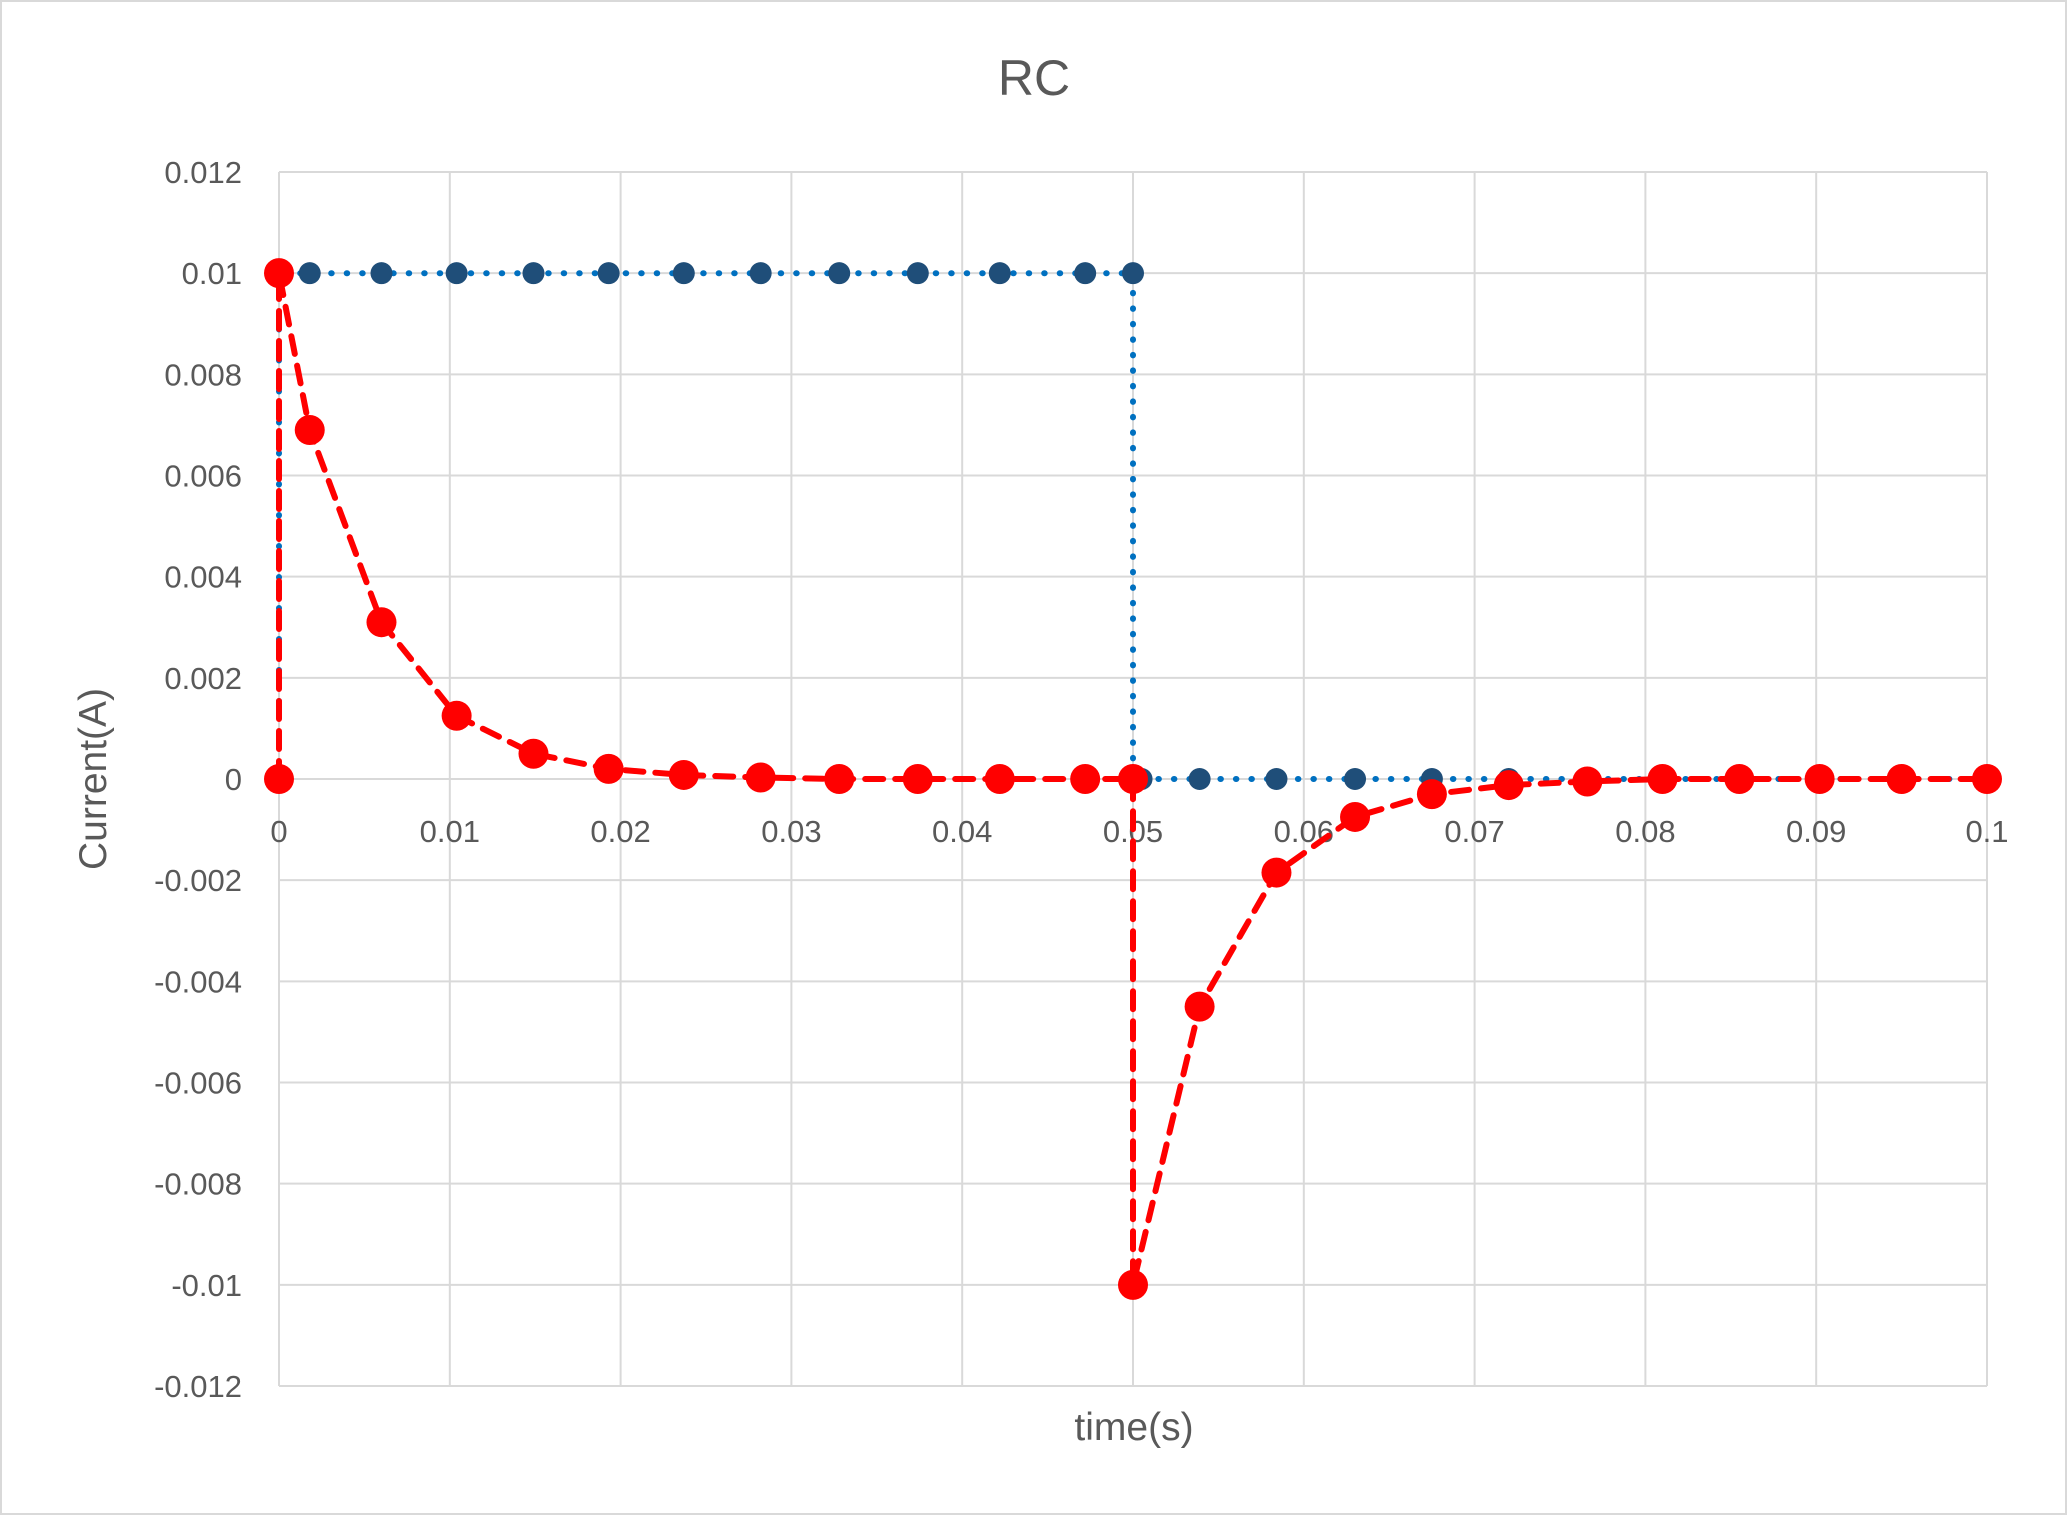  Describe the element at coordinates (1133, 1427) in the screenshot. I see `x-axis-title: time(s)` at that location.